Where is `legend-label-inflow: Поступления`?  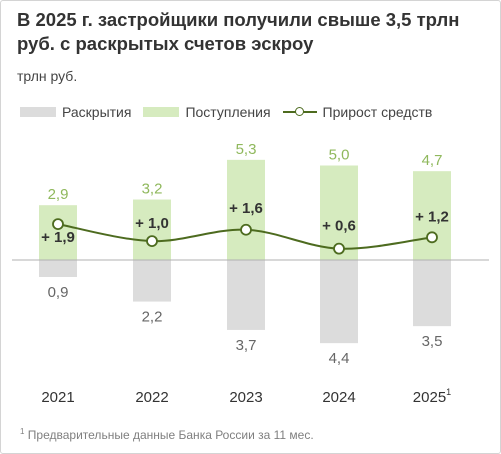 legend-label-inflow: Поступления is located at coordinates (228, 112).